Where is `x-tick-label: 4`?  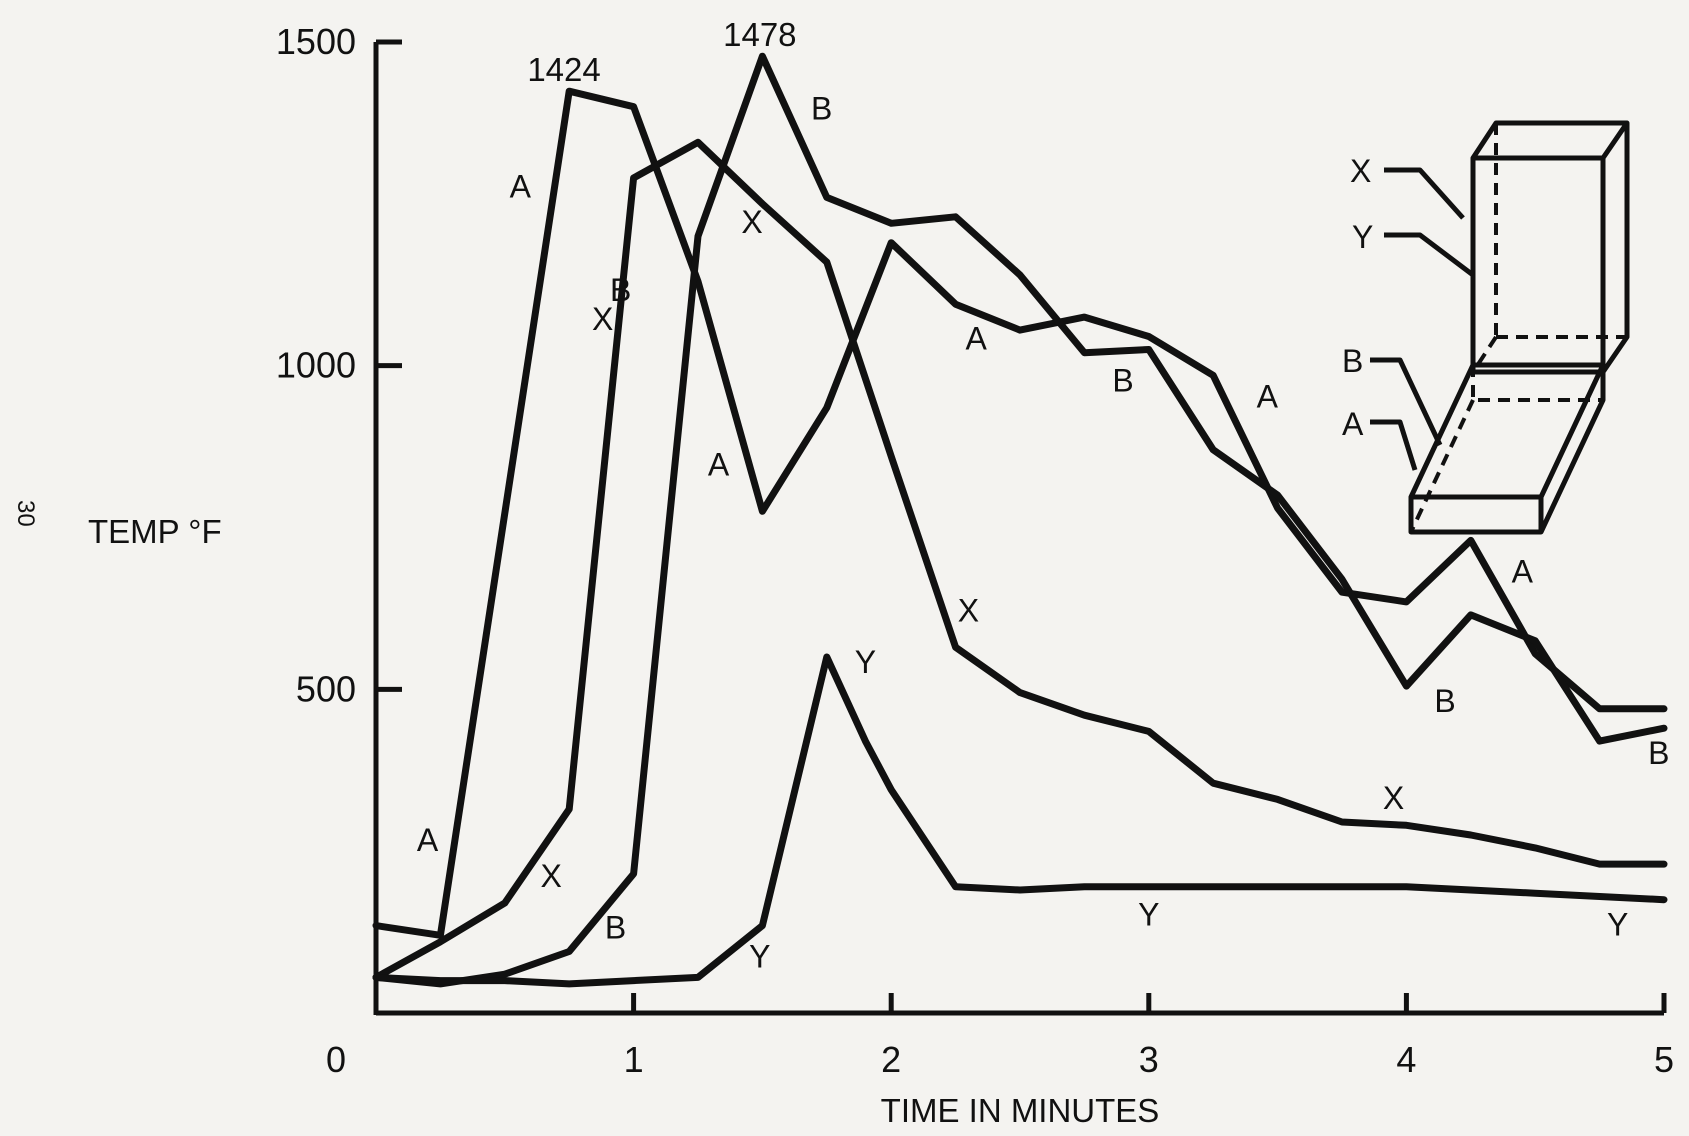 x-tick-label: 4 is located at coordinates (1406, 1059).